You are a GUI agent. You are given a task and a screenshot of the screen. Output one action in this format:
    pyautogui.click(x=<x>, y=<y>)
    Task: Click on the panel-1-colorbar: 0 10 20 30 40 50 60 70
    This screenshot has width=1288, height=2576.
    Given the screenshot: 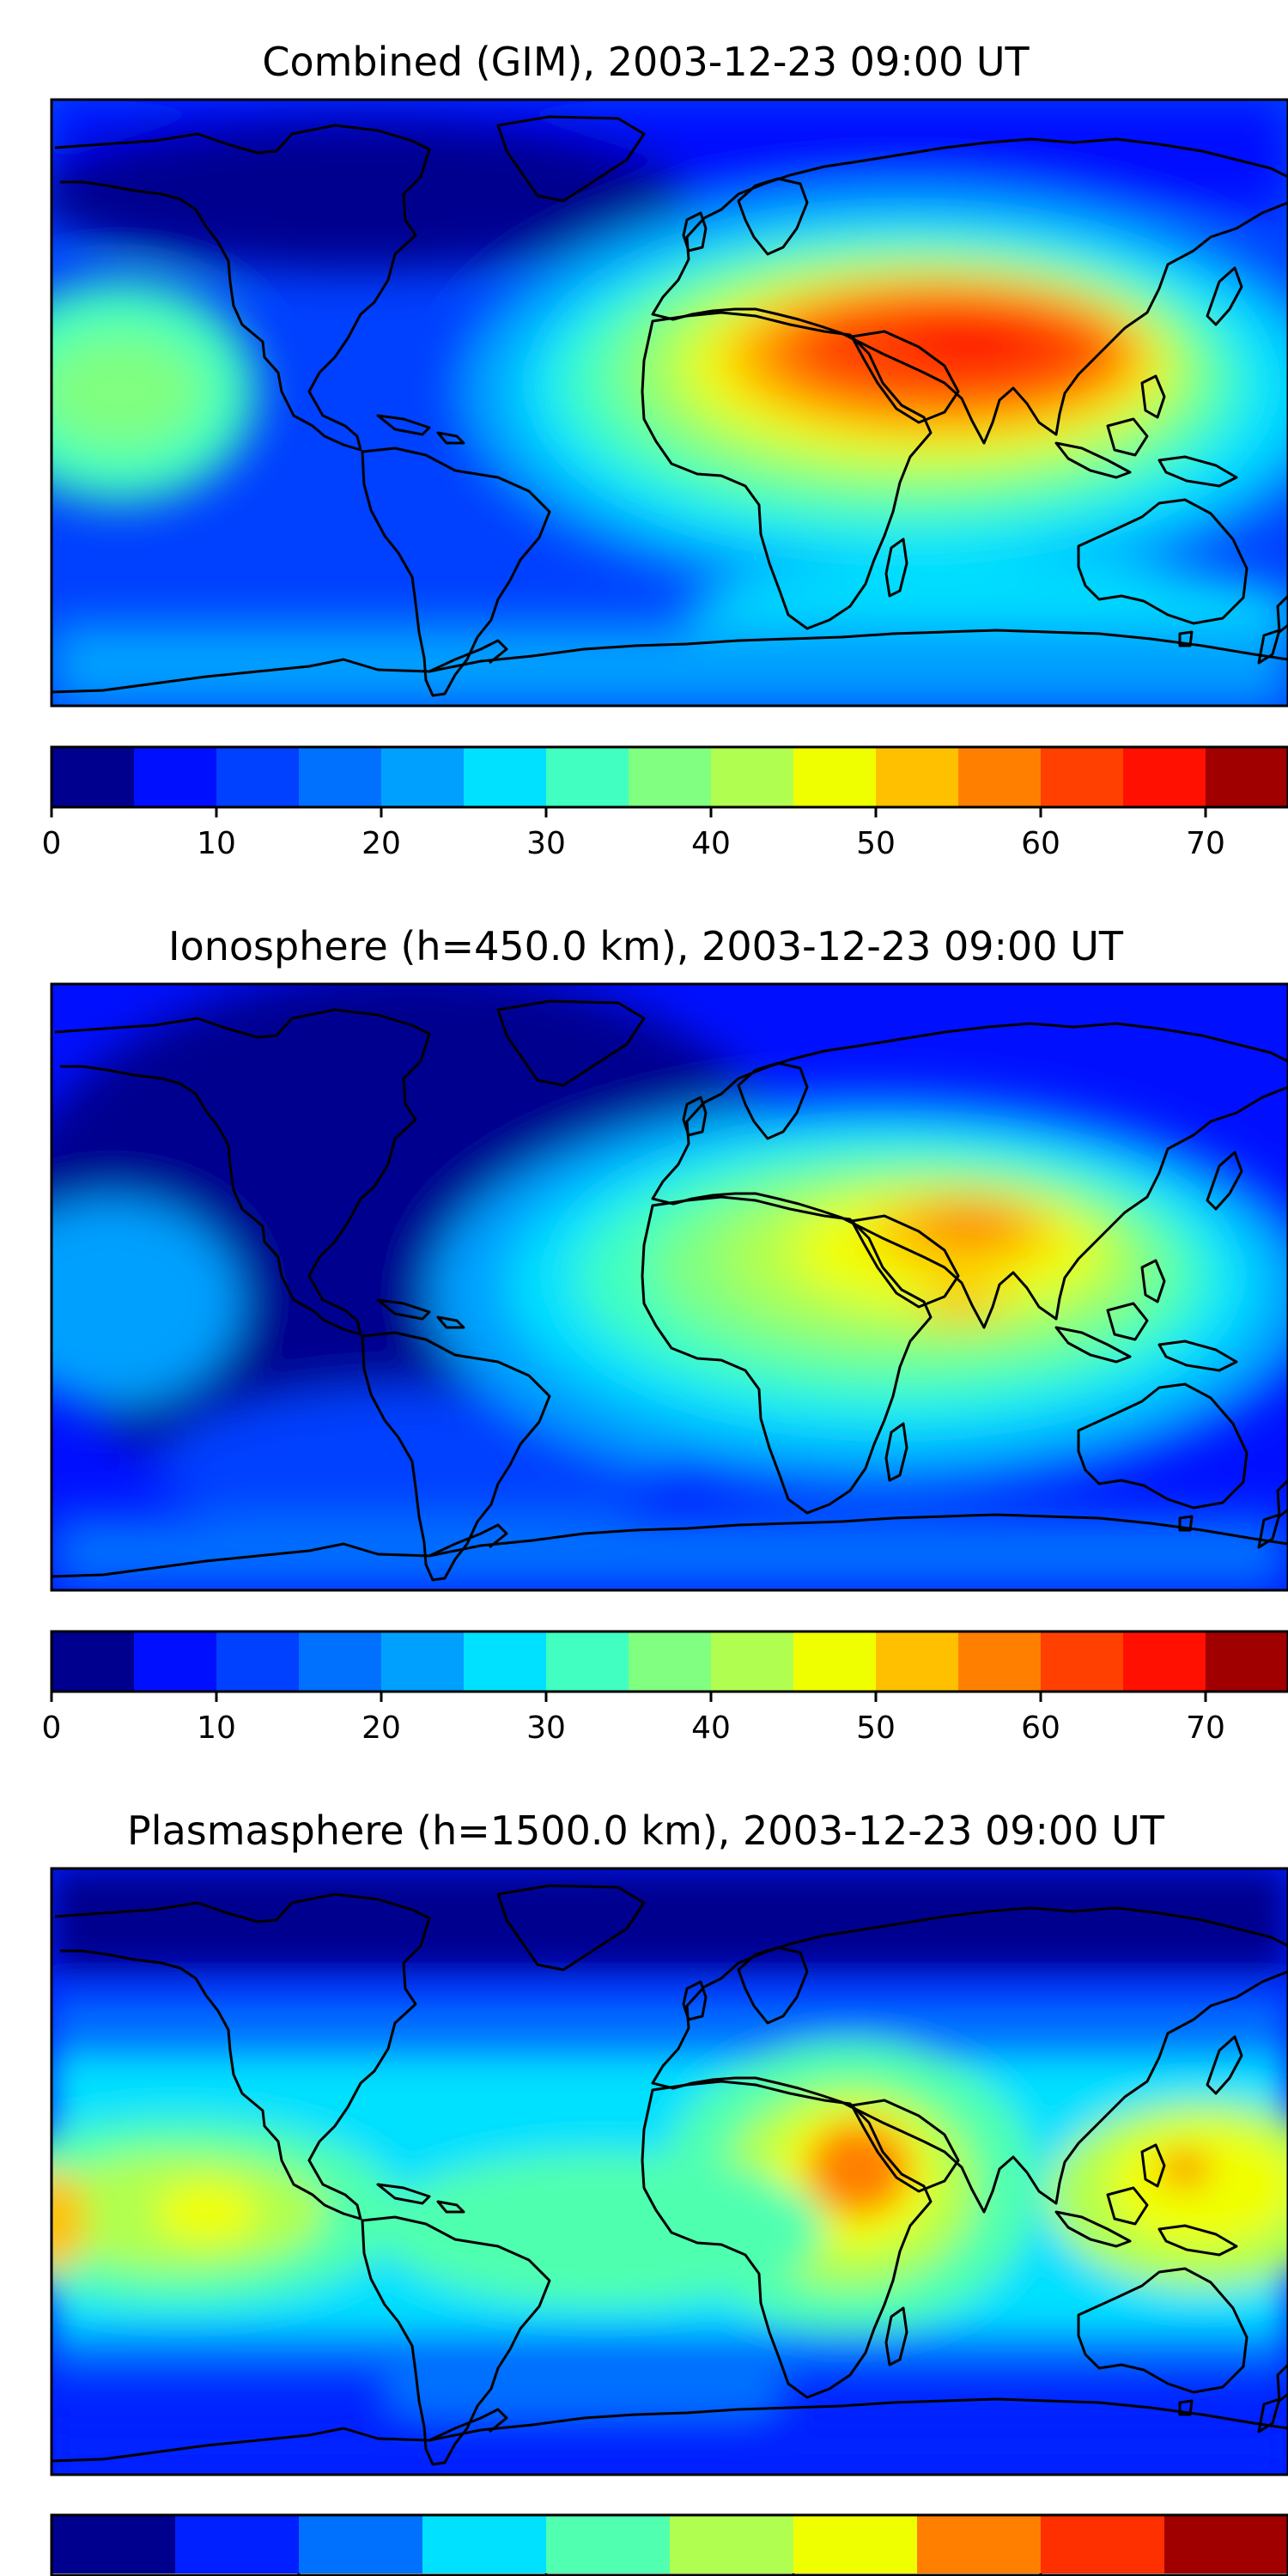 What is the action you would take?
    pyautogui.click(x=665, y=803)
    